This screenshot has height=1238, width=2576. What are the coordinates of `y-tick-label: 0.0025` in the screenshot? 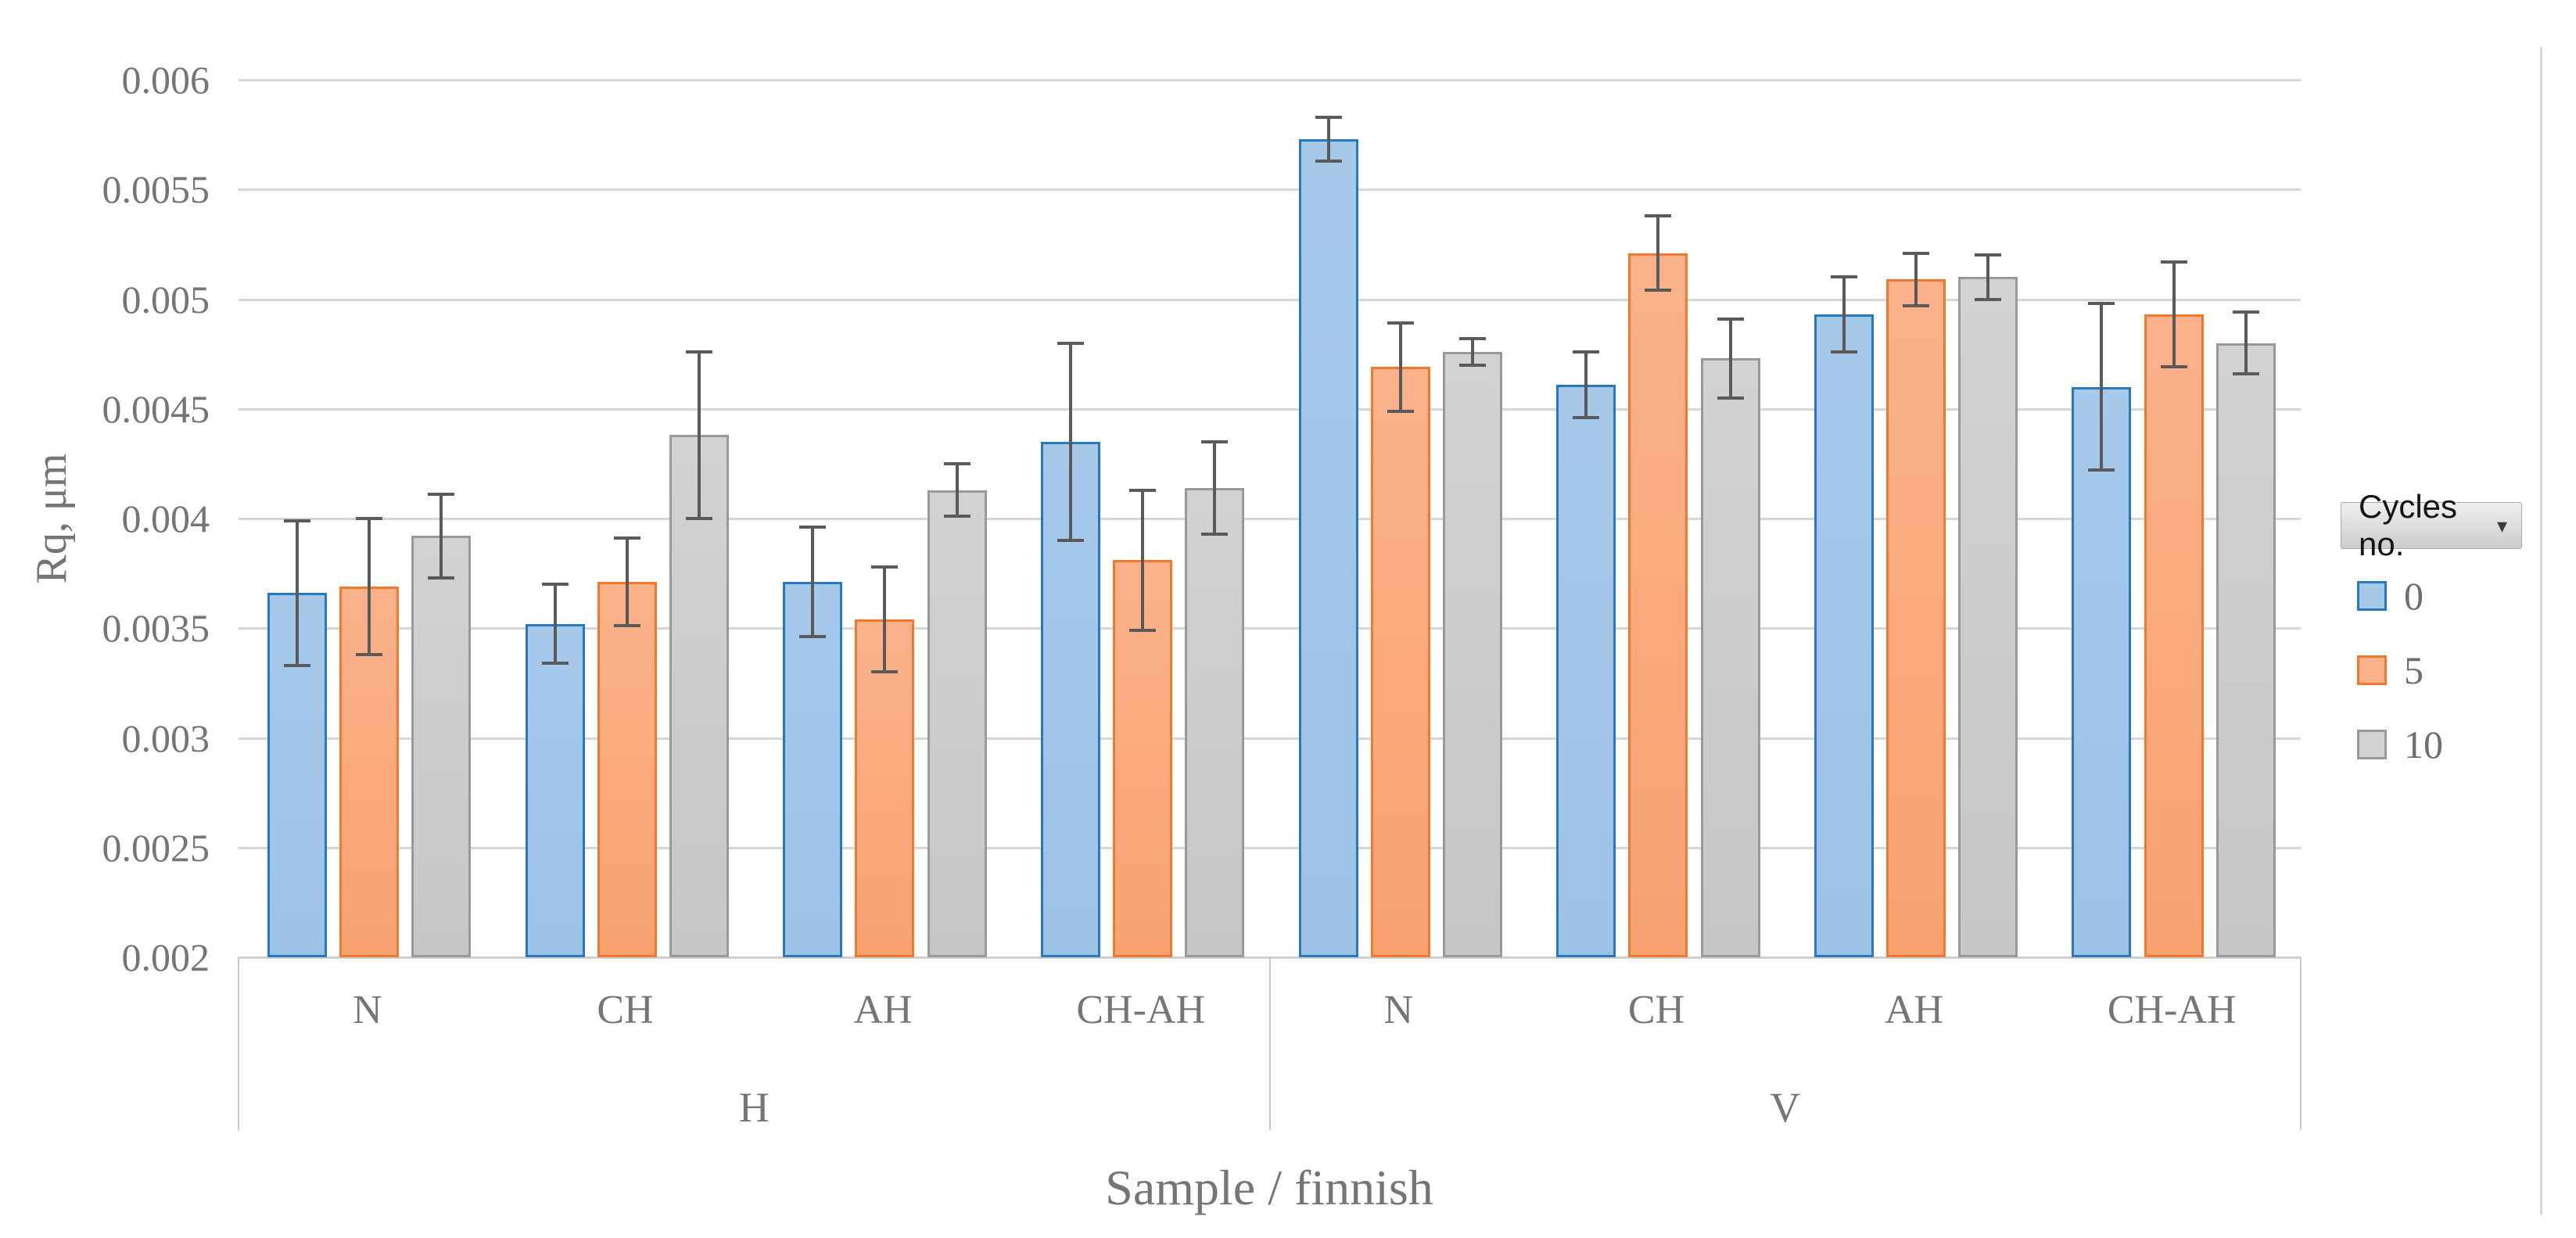 It's located at (156, 847).